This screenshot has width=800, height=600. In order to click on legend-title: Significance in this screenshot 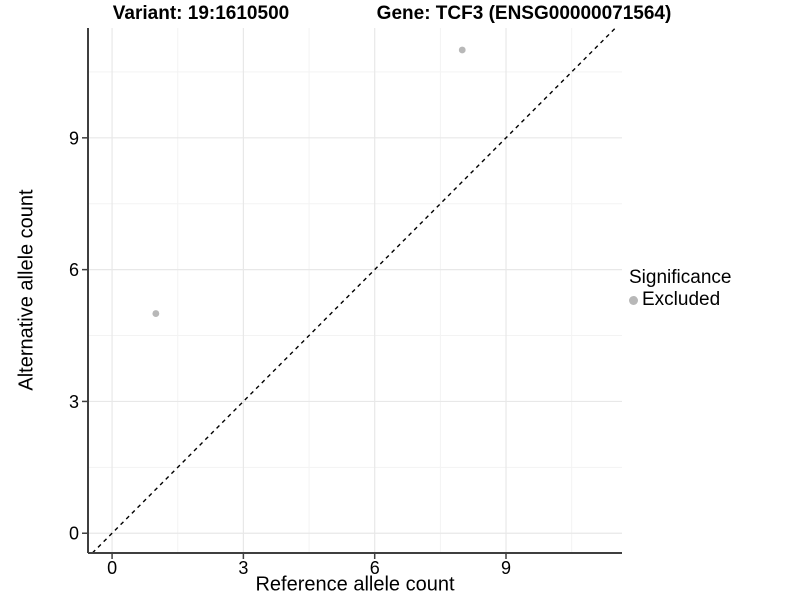, I will do `click(680, 277)`.